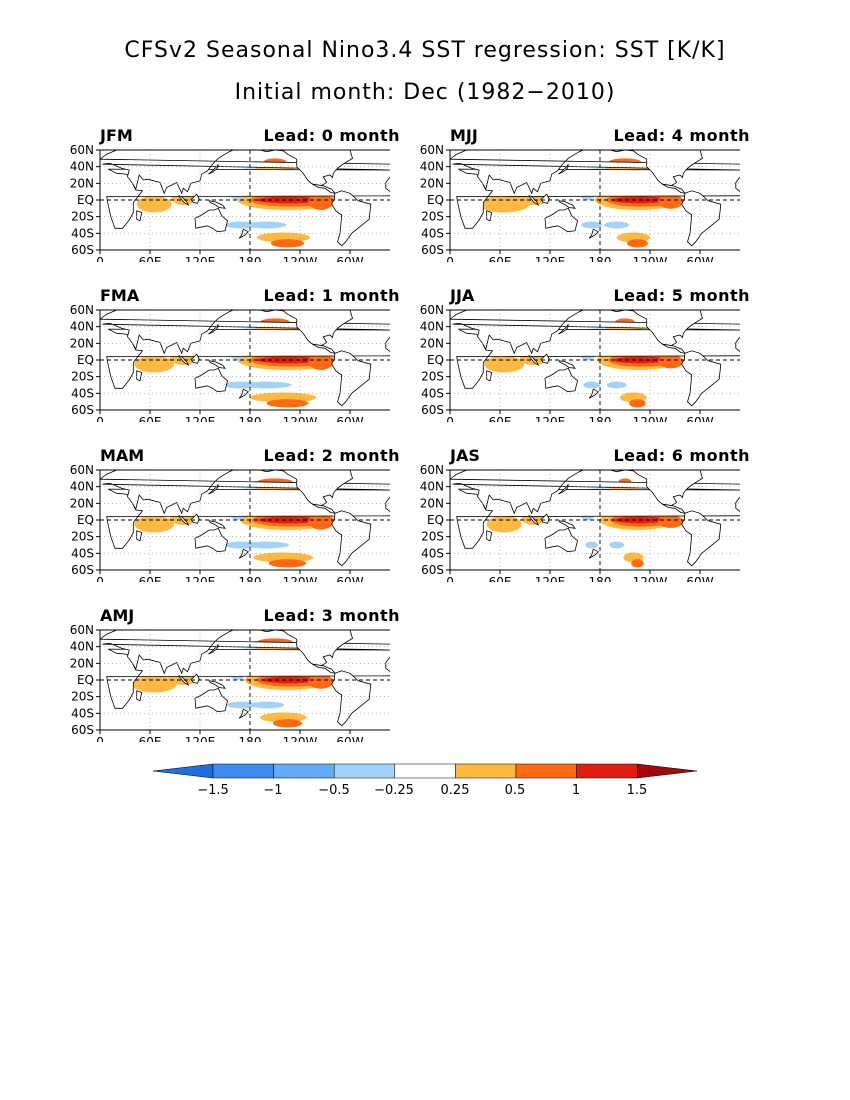  I want to click on season-label: MJJ, so click(464, 135).